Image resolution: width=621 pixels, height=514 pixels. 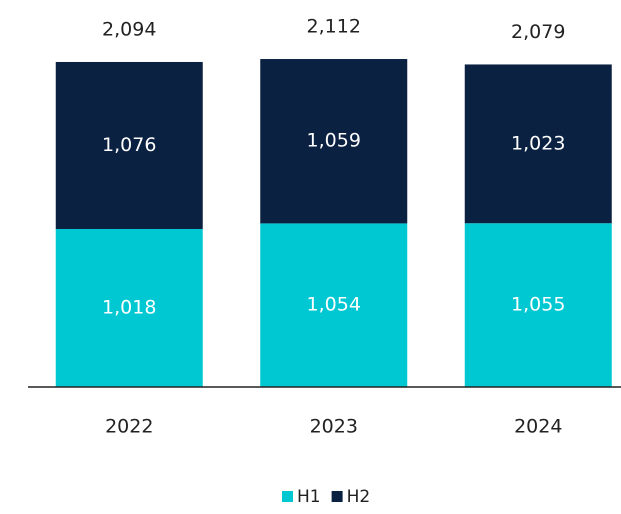 What do you see at coordinates (129, 29) in the screenshot?
I see `total-label: 2,094` at bounding box center [129, 29].